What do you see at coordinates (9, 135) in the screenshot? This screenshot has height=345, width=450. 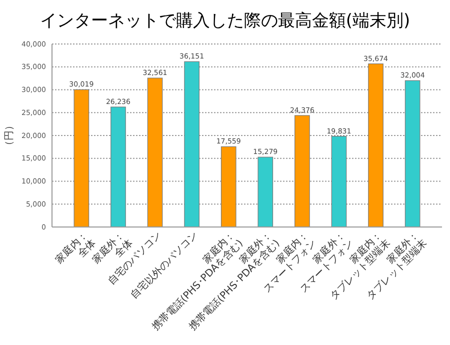 I see `y-axis-title: （円）` at bounding box center [9, 135].